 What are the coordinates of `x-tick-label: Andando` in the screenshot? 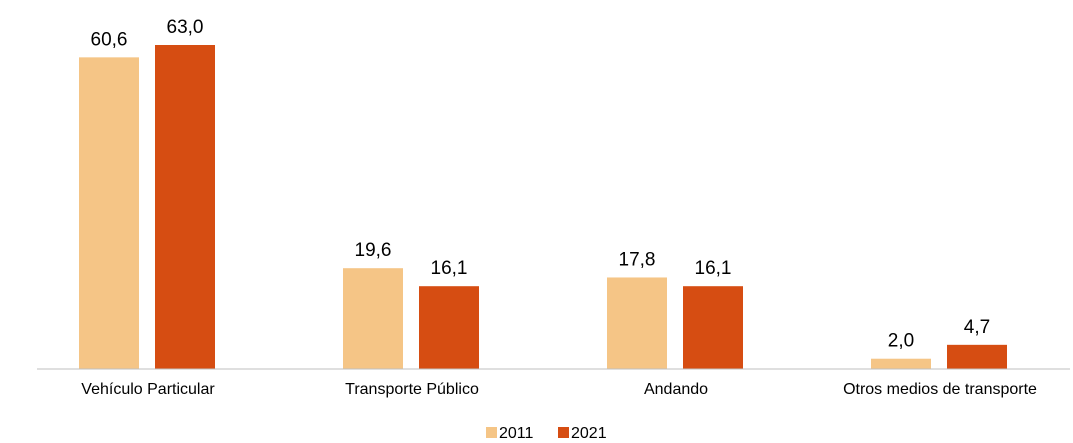 It's located at (676, 389).